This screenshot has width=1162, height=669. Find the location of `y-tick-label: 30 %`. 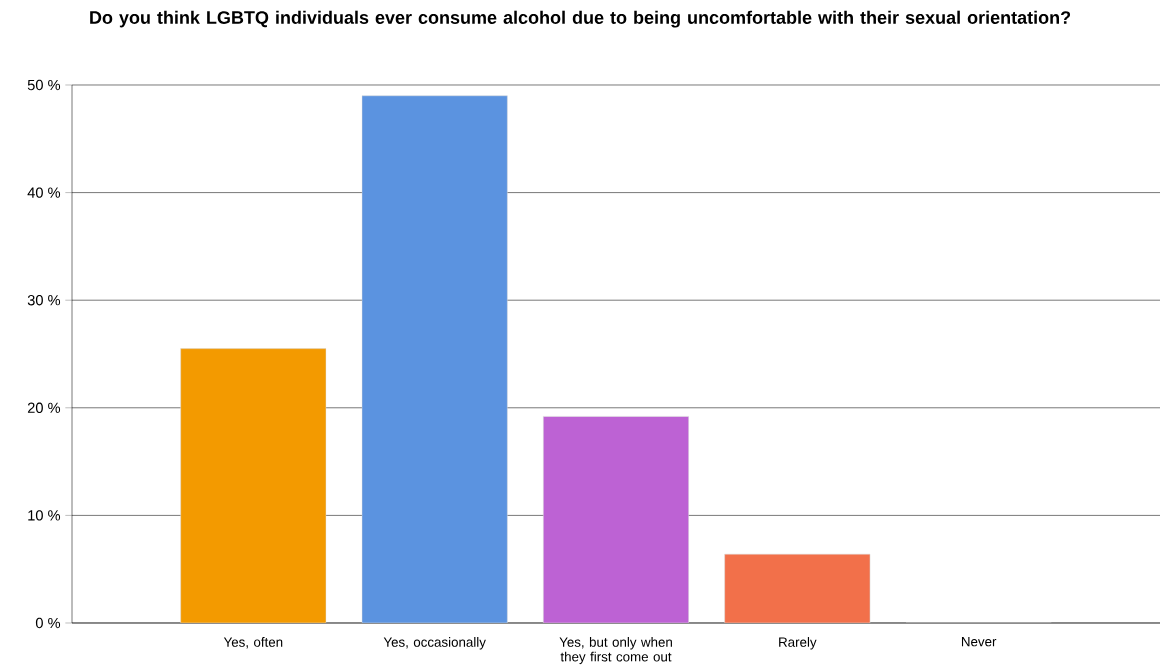

y-tick-label: 30 % is located at coordinates (44, 300).